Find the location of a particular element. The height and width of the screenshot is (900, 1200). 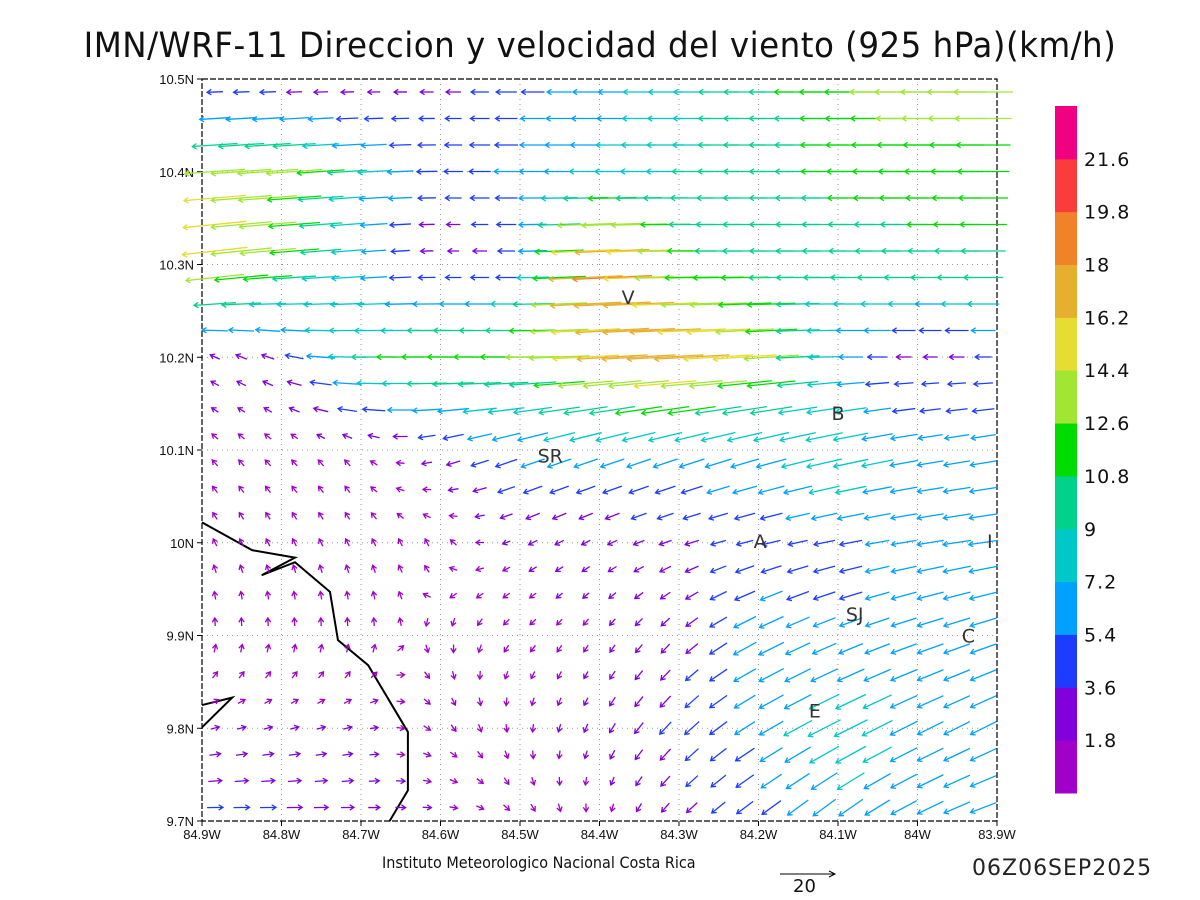

station-label: I is located at coordinates (990, 542).